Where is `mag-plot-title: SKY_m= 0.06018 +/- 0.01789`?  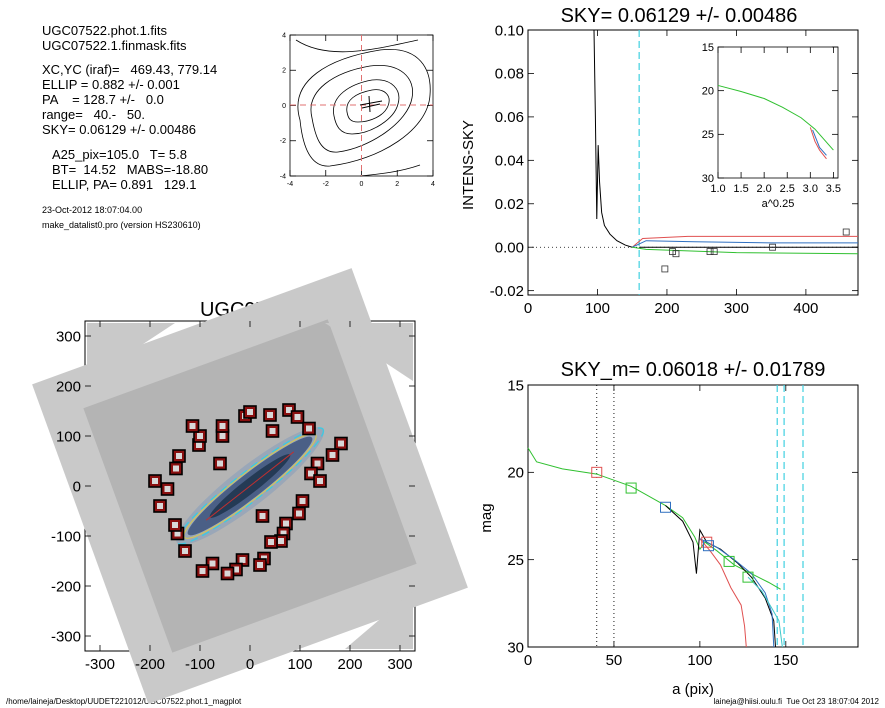 mag-plot-title: SKY_m= 0.06018 +/- 0.01789 is located at coordinates (693, 370).